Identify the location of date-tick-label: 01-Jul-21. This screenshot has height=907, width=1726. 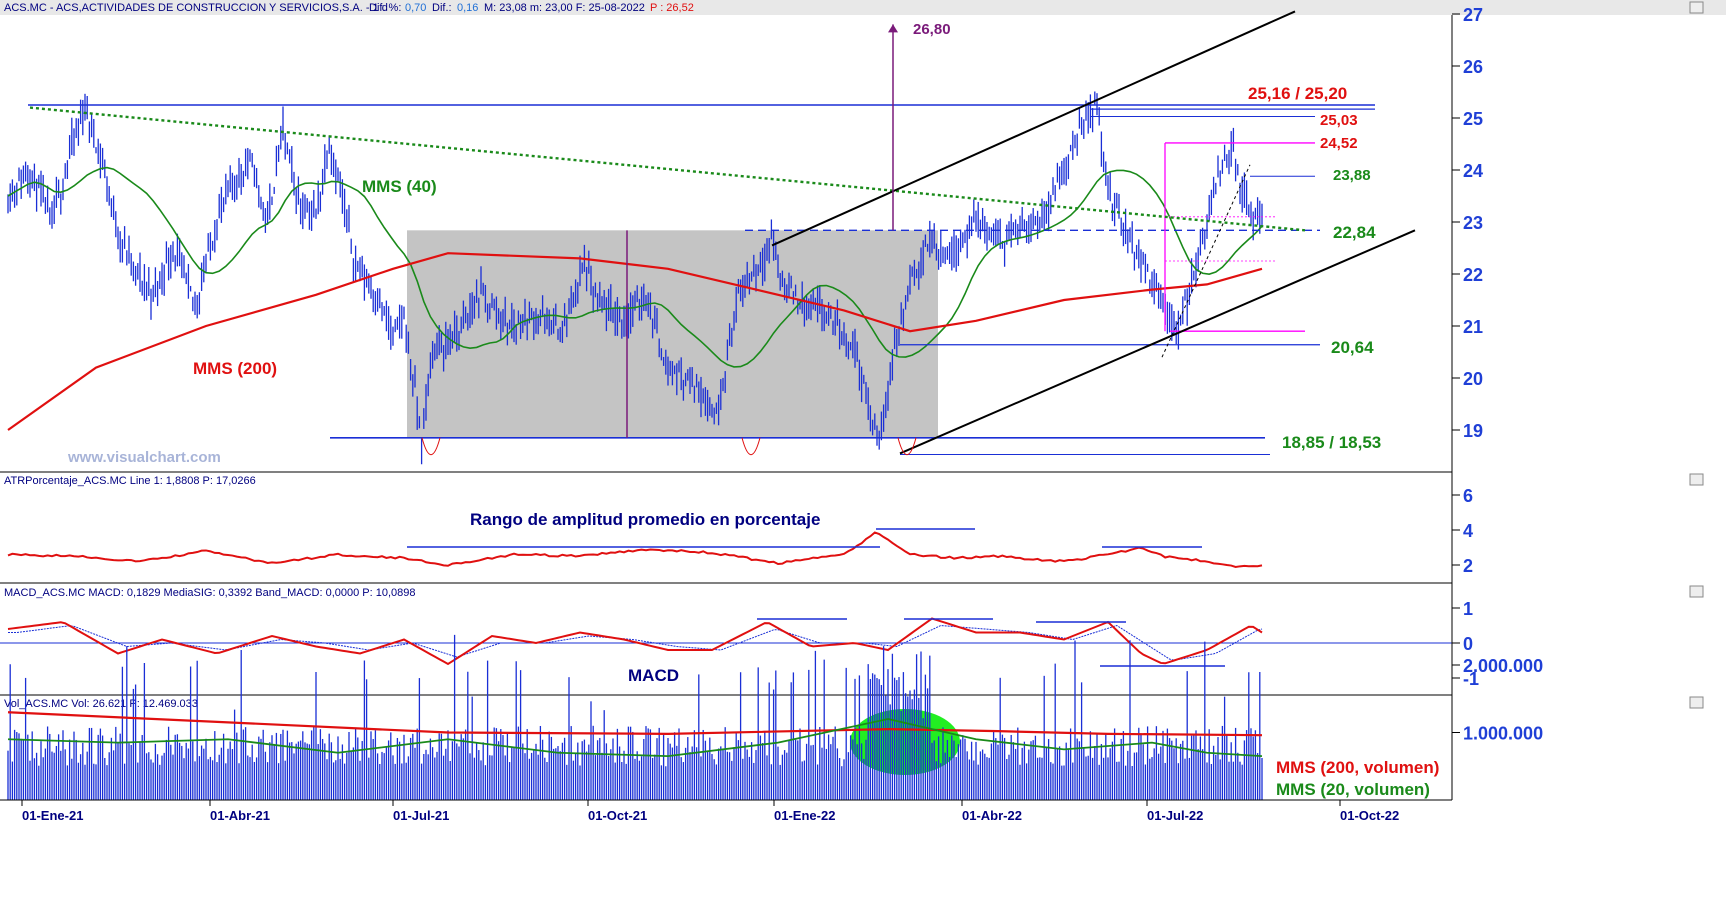
(421, 815).